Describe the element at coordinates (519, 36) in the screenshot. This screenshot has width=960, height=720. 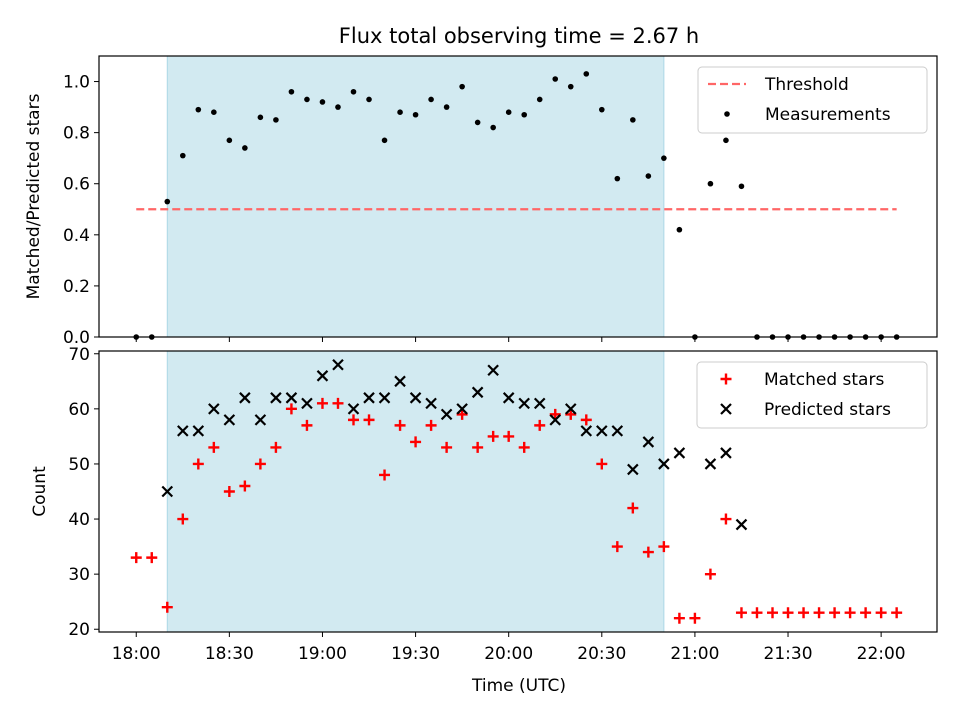
I see `figure-title: Flux total observing time = 2.67 h` at that location.